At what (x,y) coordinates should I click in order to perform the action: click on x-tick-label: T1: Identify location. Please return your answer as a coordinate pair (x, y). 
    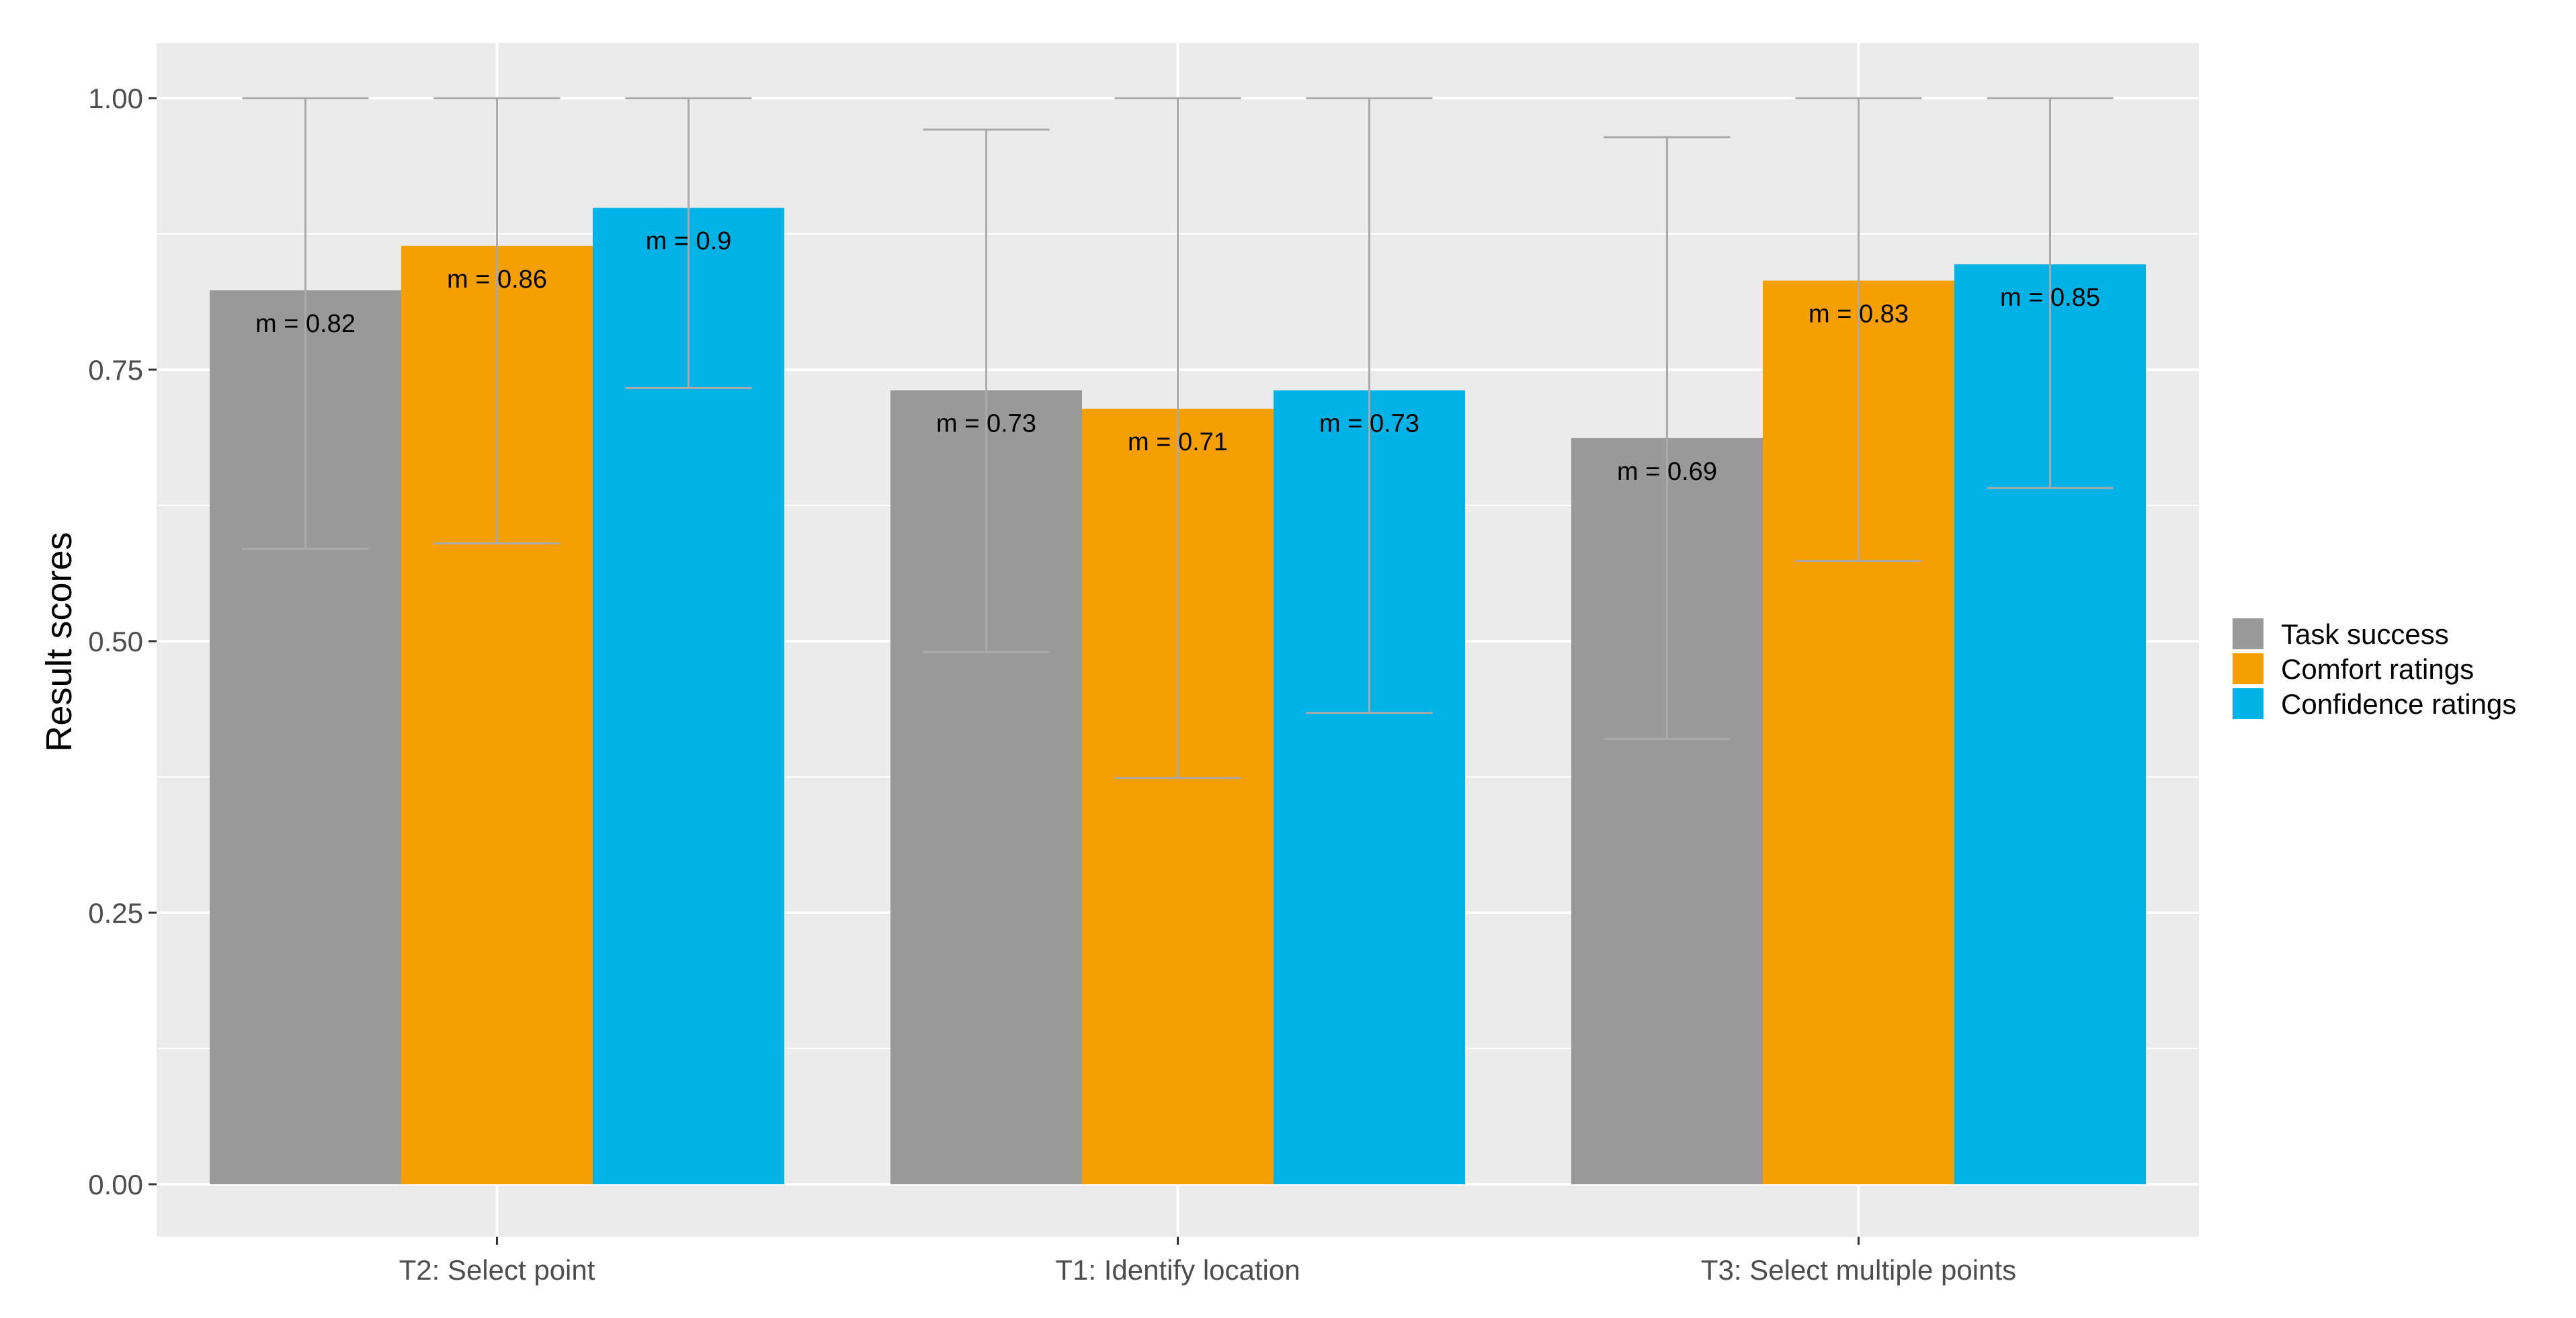
    Looking at the image, I should click on (1177, 1270).